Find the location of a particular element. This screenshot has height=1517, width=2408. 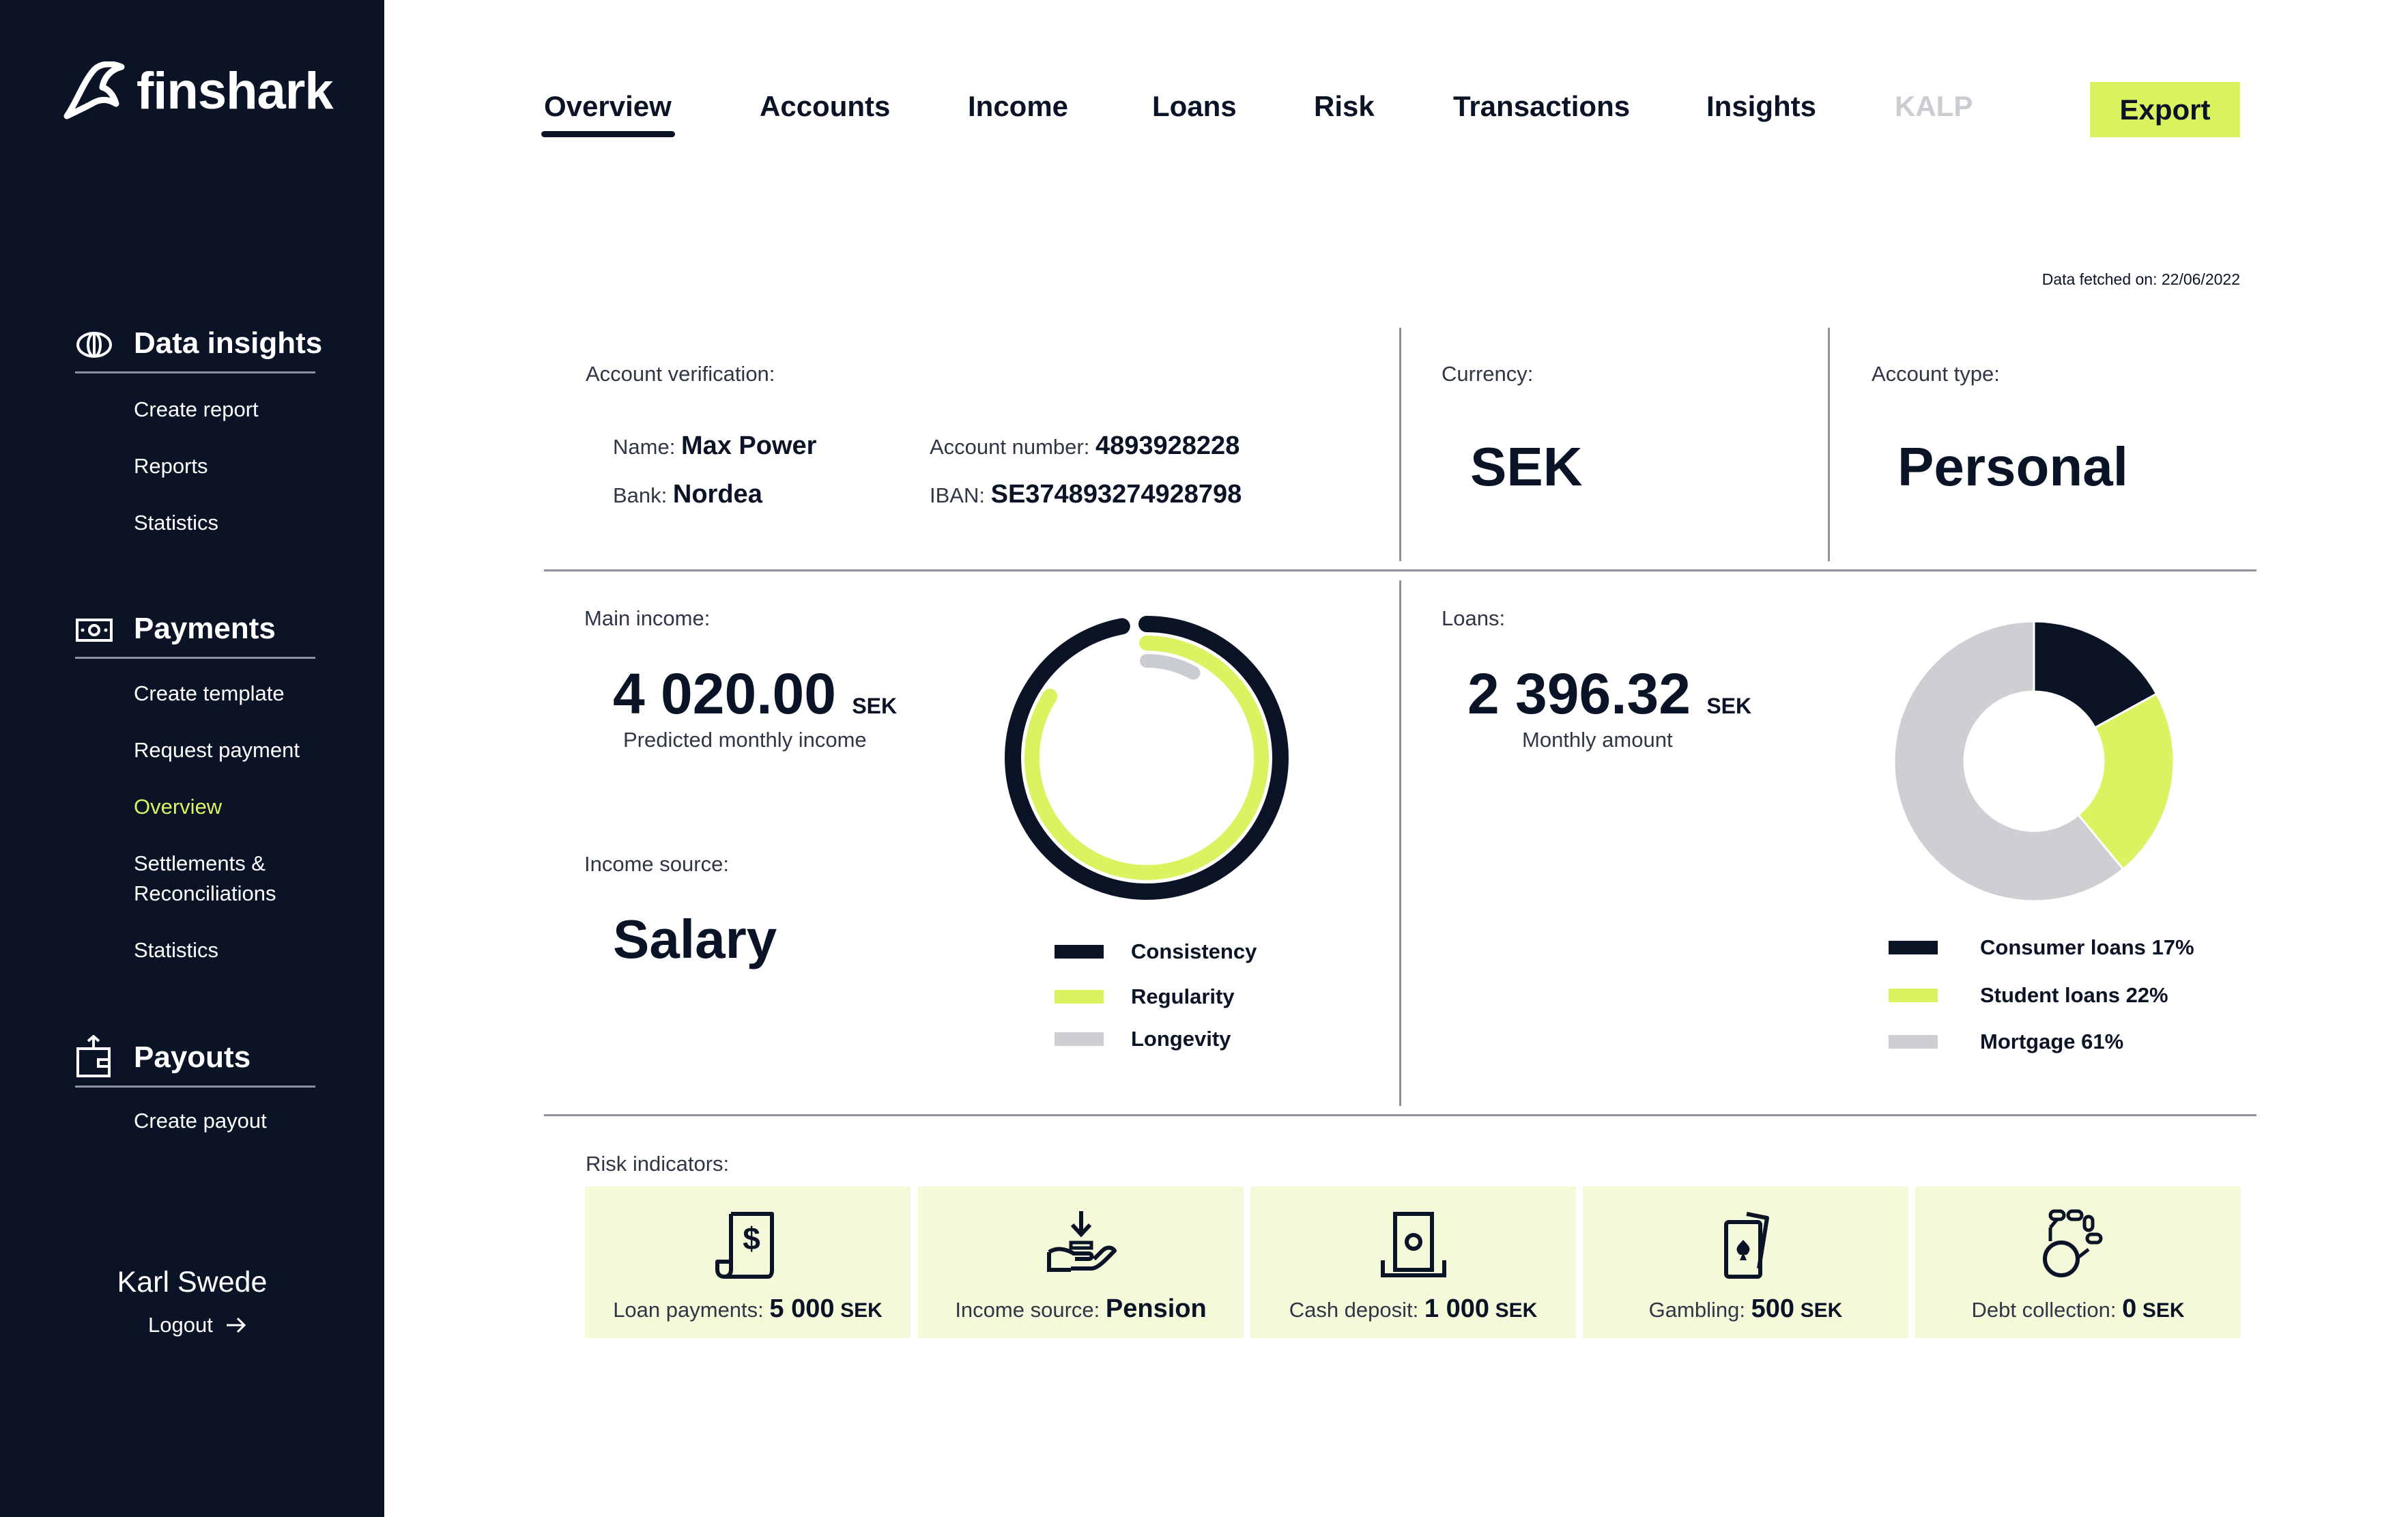

logout-link: Logout is located at coordinates (197, 1325).